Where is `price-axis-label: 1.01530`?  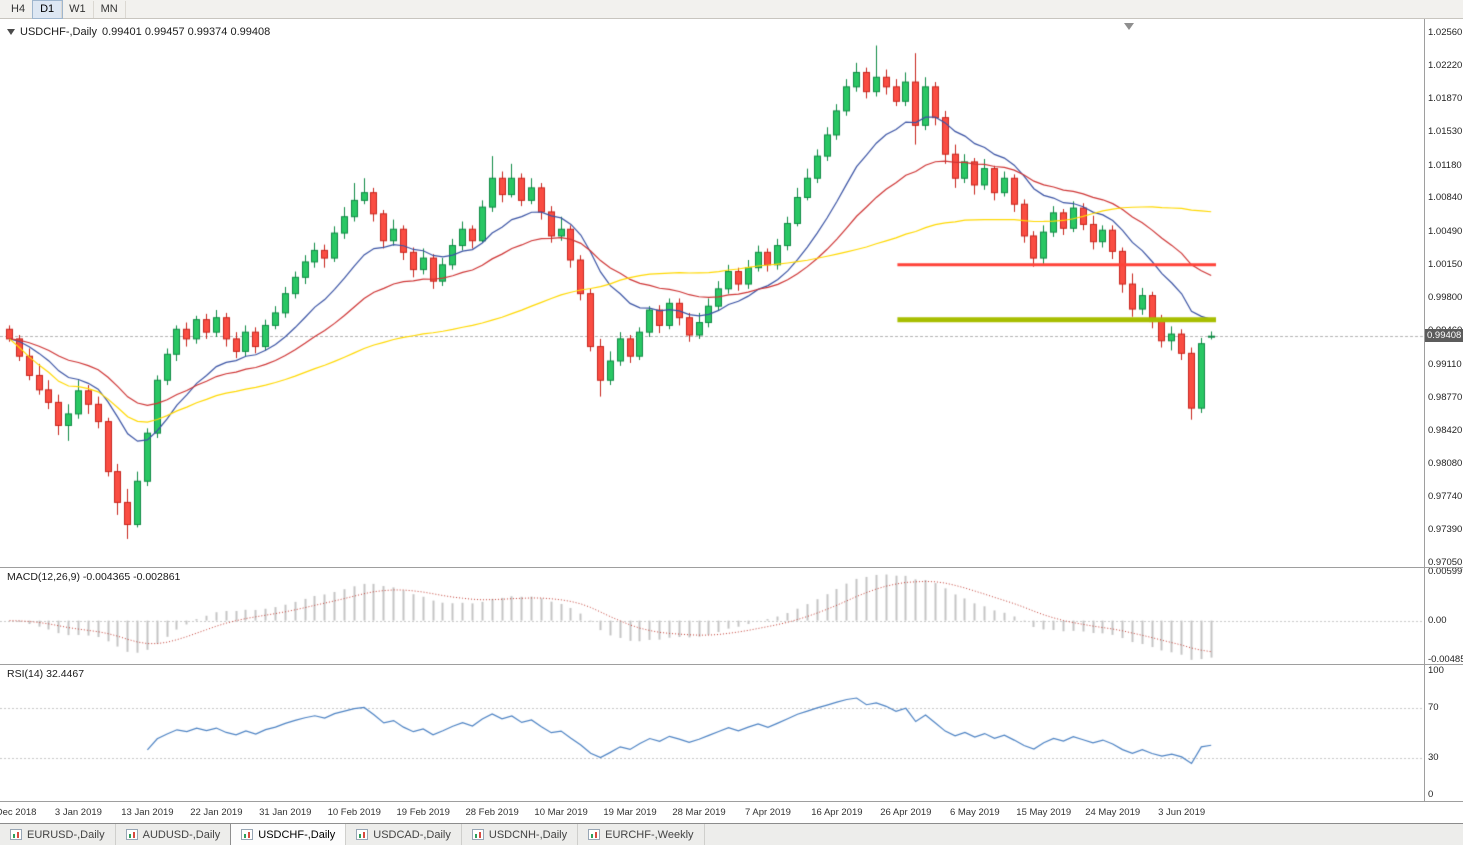 price-axis-label: 1.01530 is located at coordinates (1445, 132).